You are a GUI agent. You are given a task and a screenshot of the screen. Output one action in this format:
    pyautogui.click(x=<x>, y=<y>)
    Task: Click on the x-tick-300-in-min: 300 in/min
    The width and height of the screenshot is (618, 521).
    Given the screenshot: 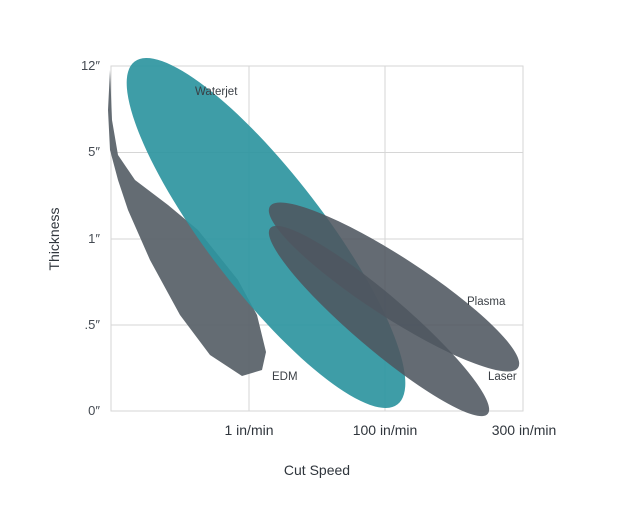 What is the action you would take?
    pyautogui.click(x=524, y=430)
    